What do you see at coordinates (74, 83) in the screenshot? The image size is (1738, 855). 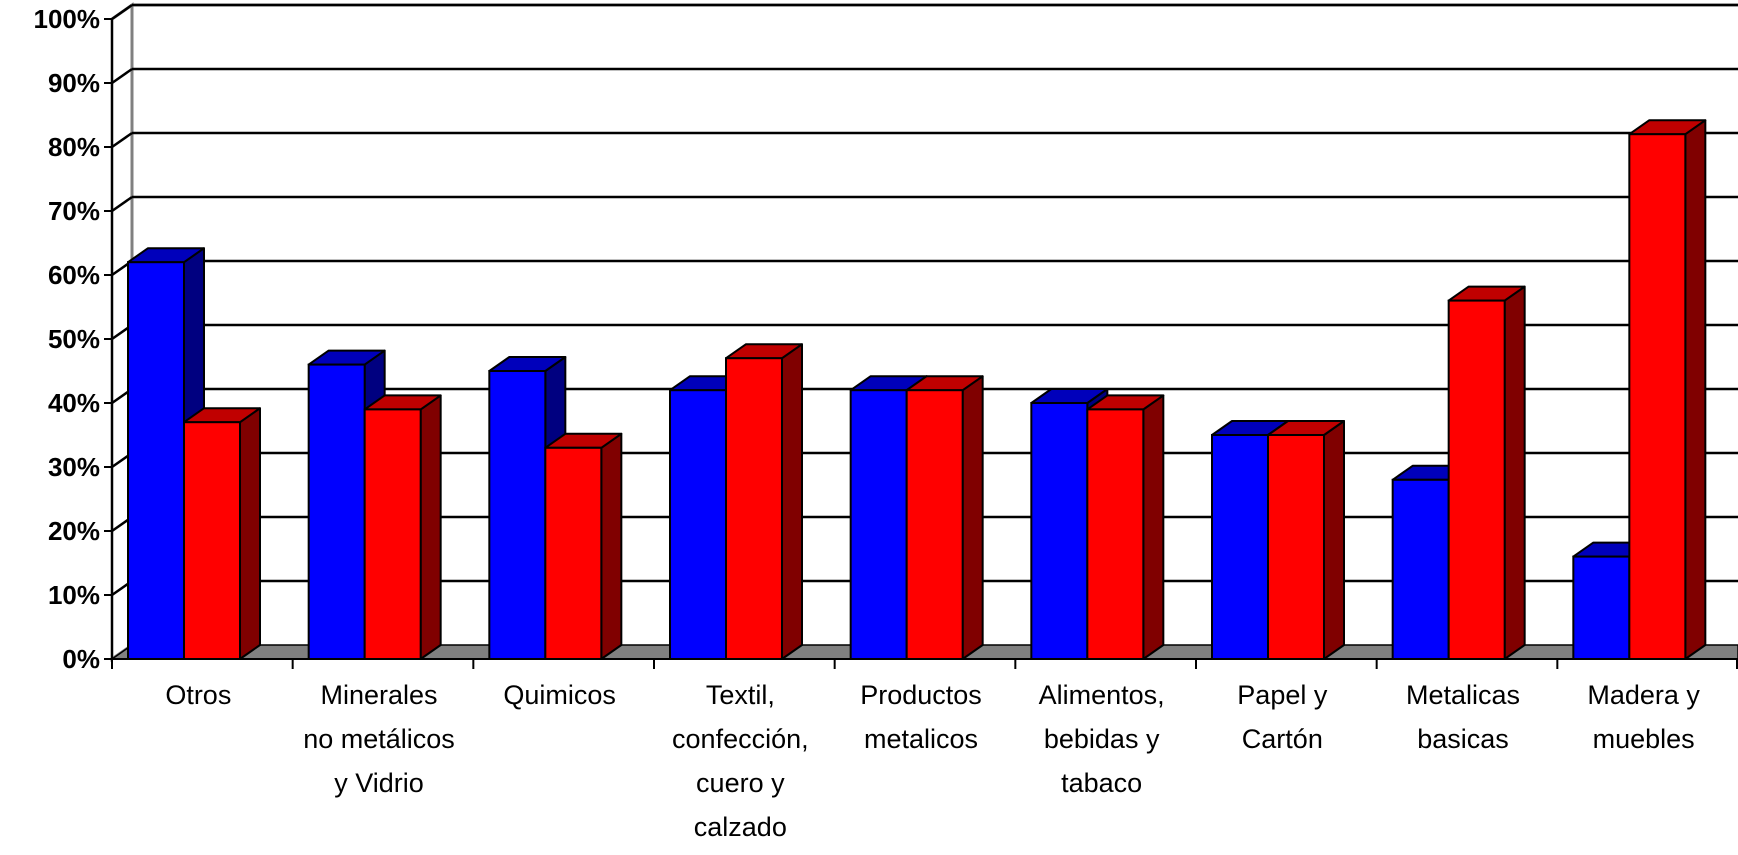 I see `y-tick-label: 90%` at bounding box center [74, 83].